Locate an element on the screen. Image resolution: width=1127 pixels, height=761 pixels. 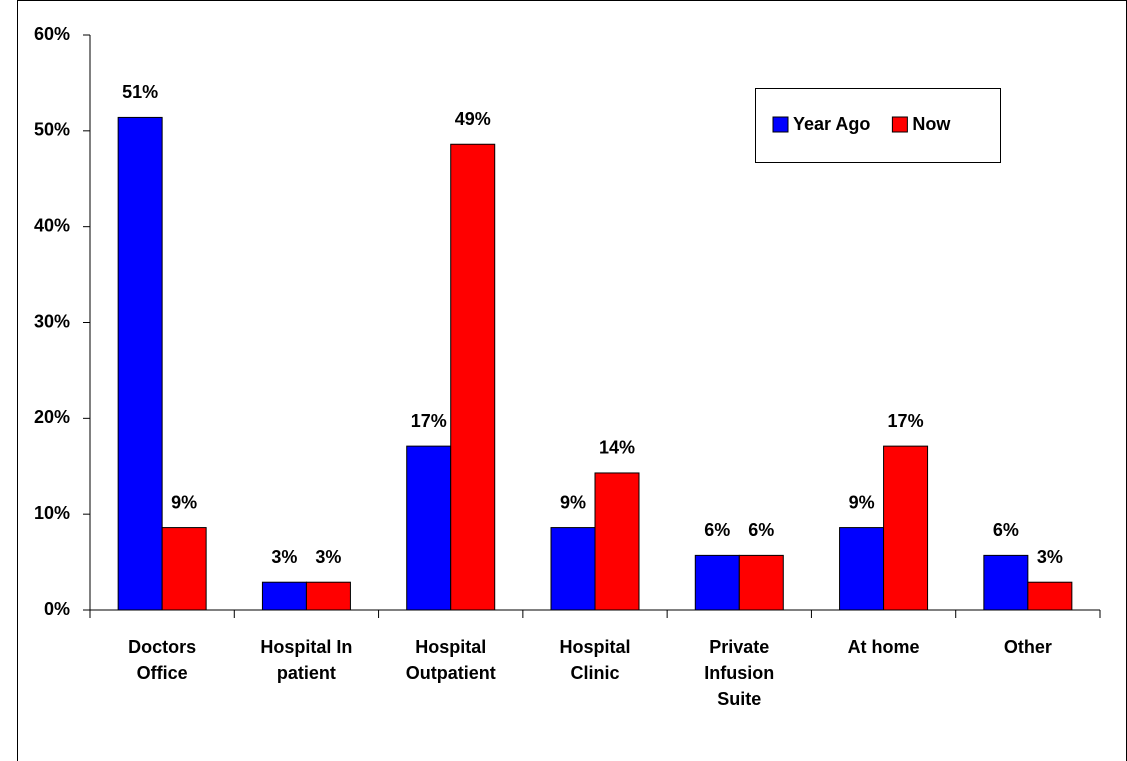
legend-label: Now is located at coordinates (931, 124).